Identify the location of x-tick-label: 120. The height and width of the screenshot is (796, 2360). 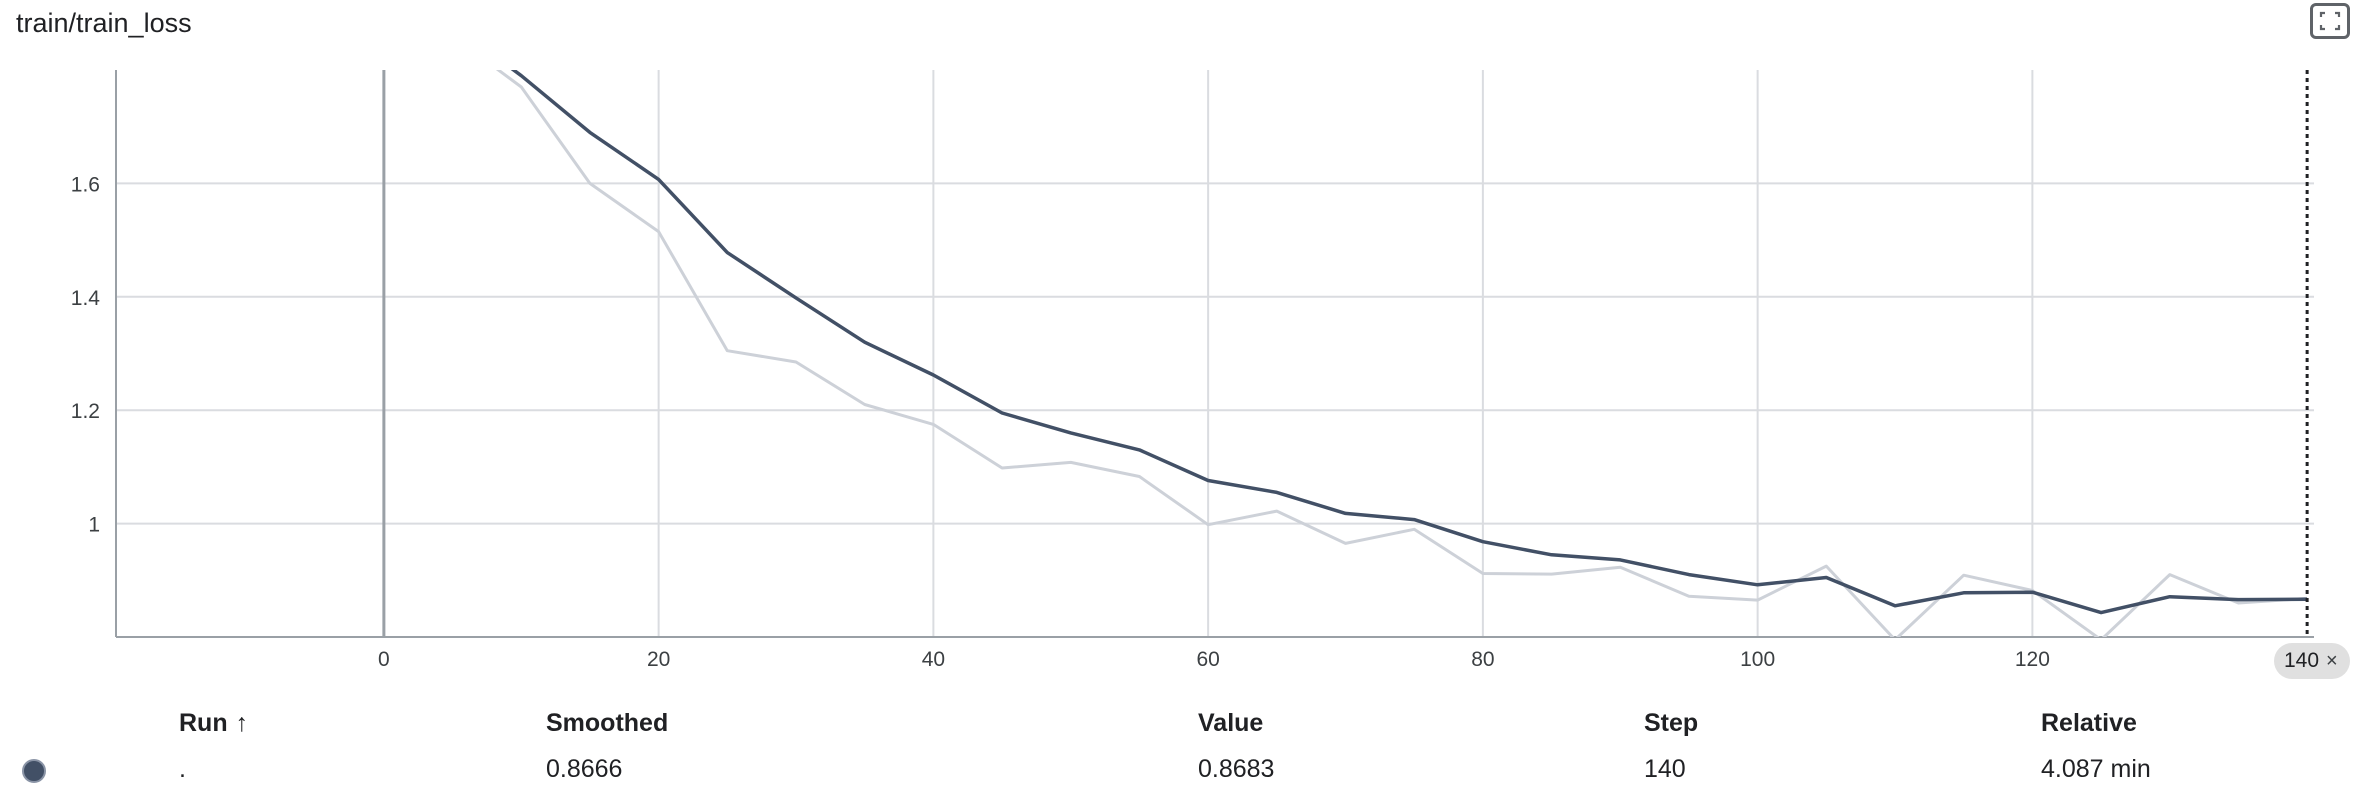
(2032, 659).